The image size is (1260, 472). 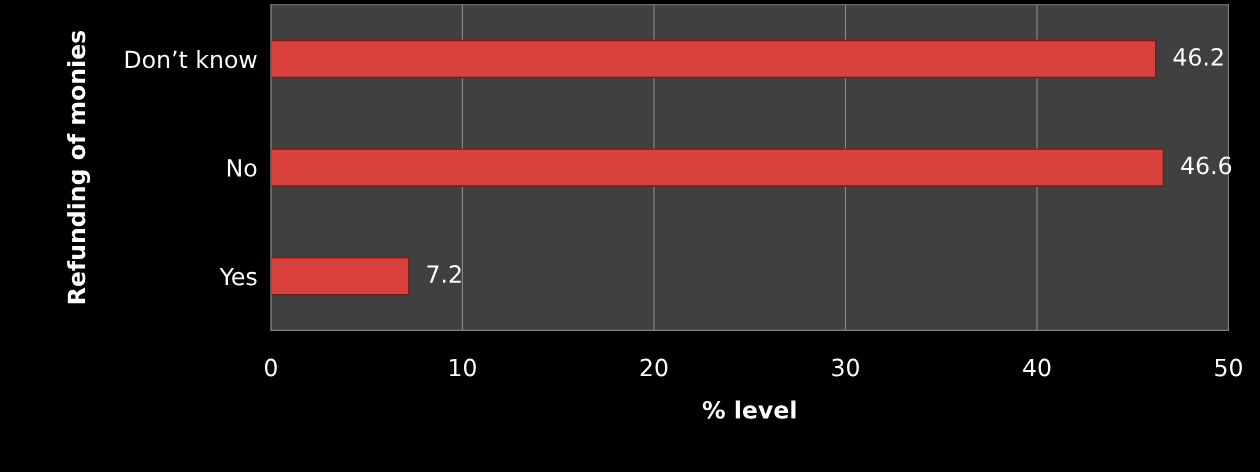 What do you see at coordinates (1228, 367) in the screenshot?
I see `x-tick-label: 50` at bounding box center [1228, 367].